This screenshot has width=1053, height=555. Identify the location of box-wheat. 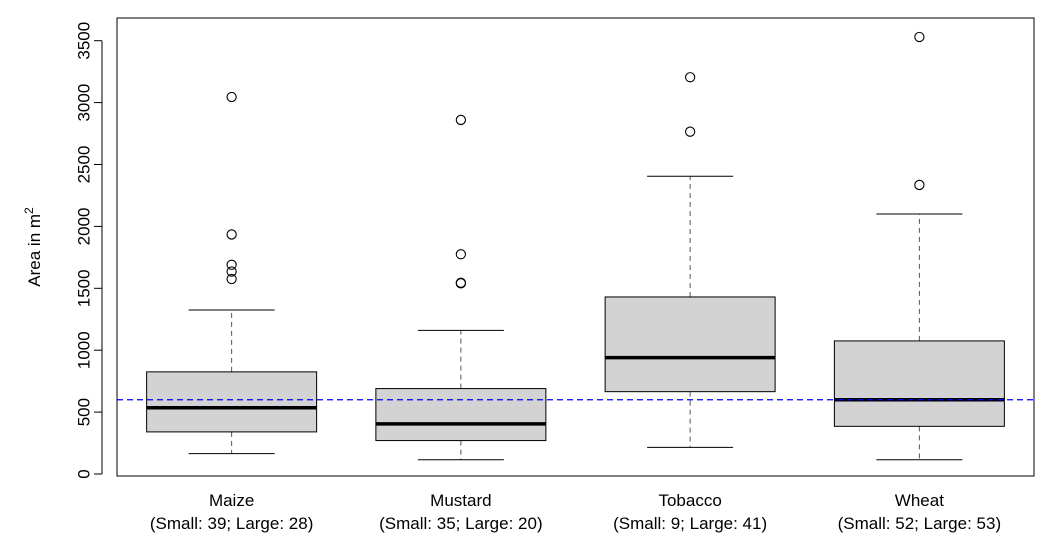
(919, 246).